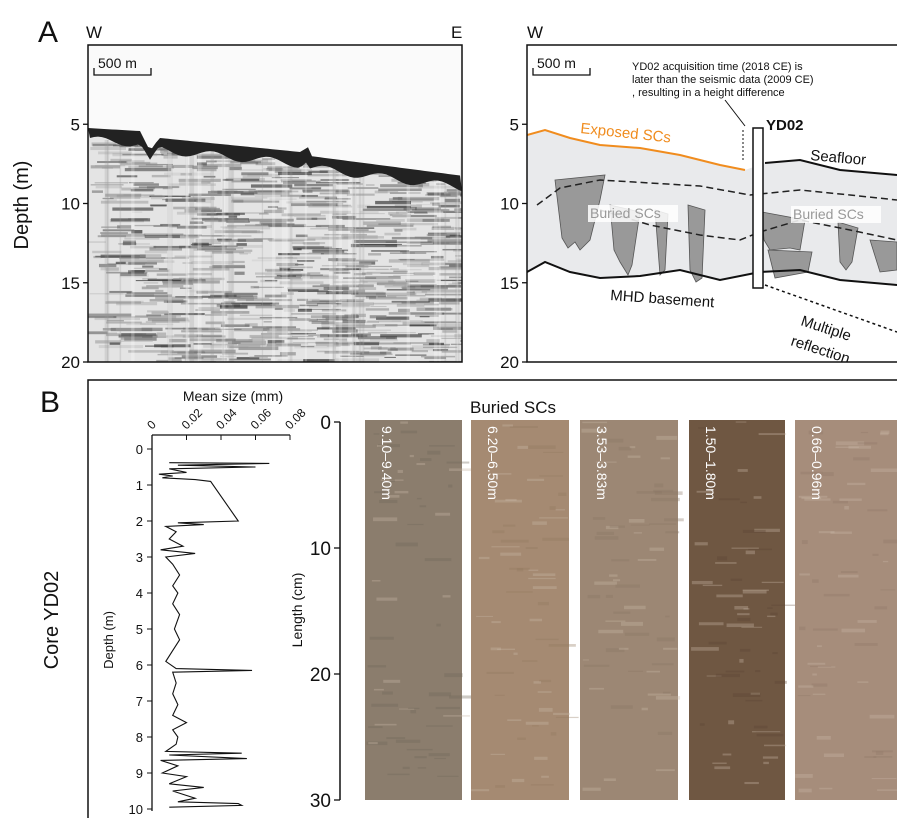 The height and width of the screenshot is (818, 897). What do you see at coordinates (117, 63) in the screenshot?
I see `scale-label: 500 m` at bounding box center [117, 63].